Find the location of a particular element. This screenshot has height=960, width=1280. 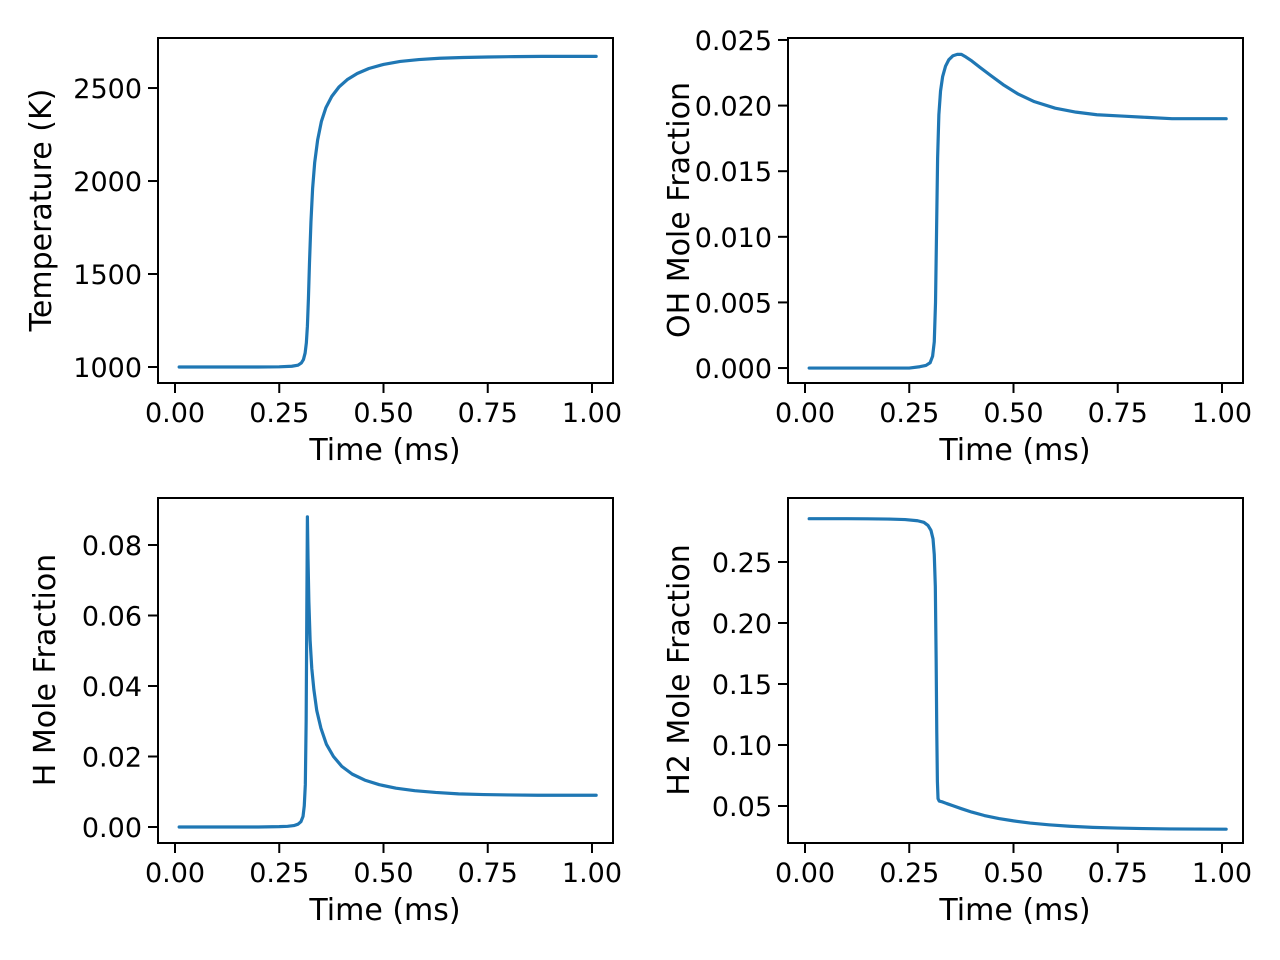

y-tick-label: 0.000 is located at coordinates (733, 369).